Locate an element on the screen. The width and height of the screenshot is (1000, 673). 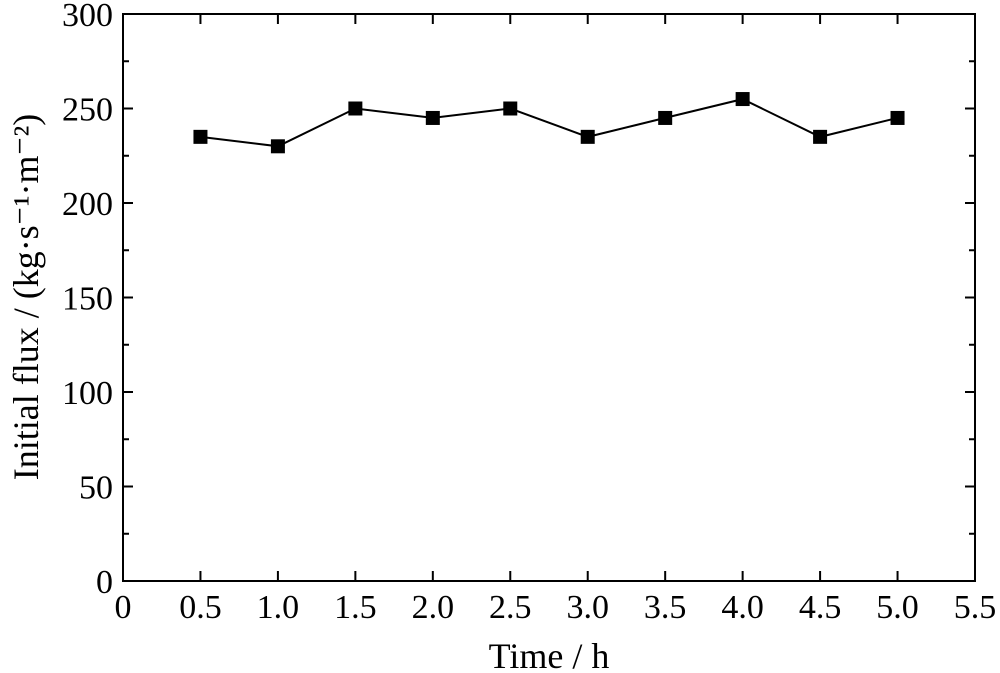
x-axis-title: Time / h is located at coordinates (549, 654).